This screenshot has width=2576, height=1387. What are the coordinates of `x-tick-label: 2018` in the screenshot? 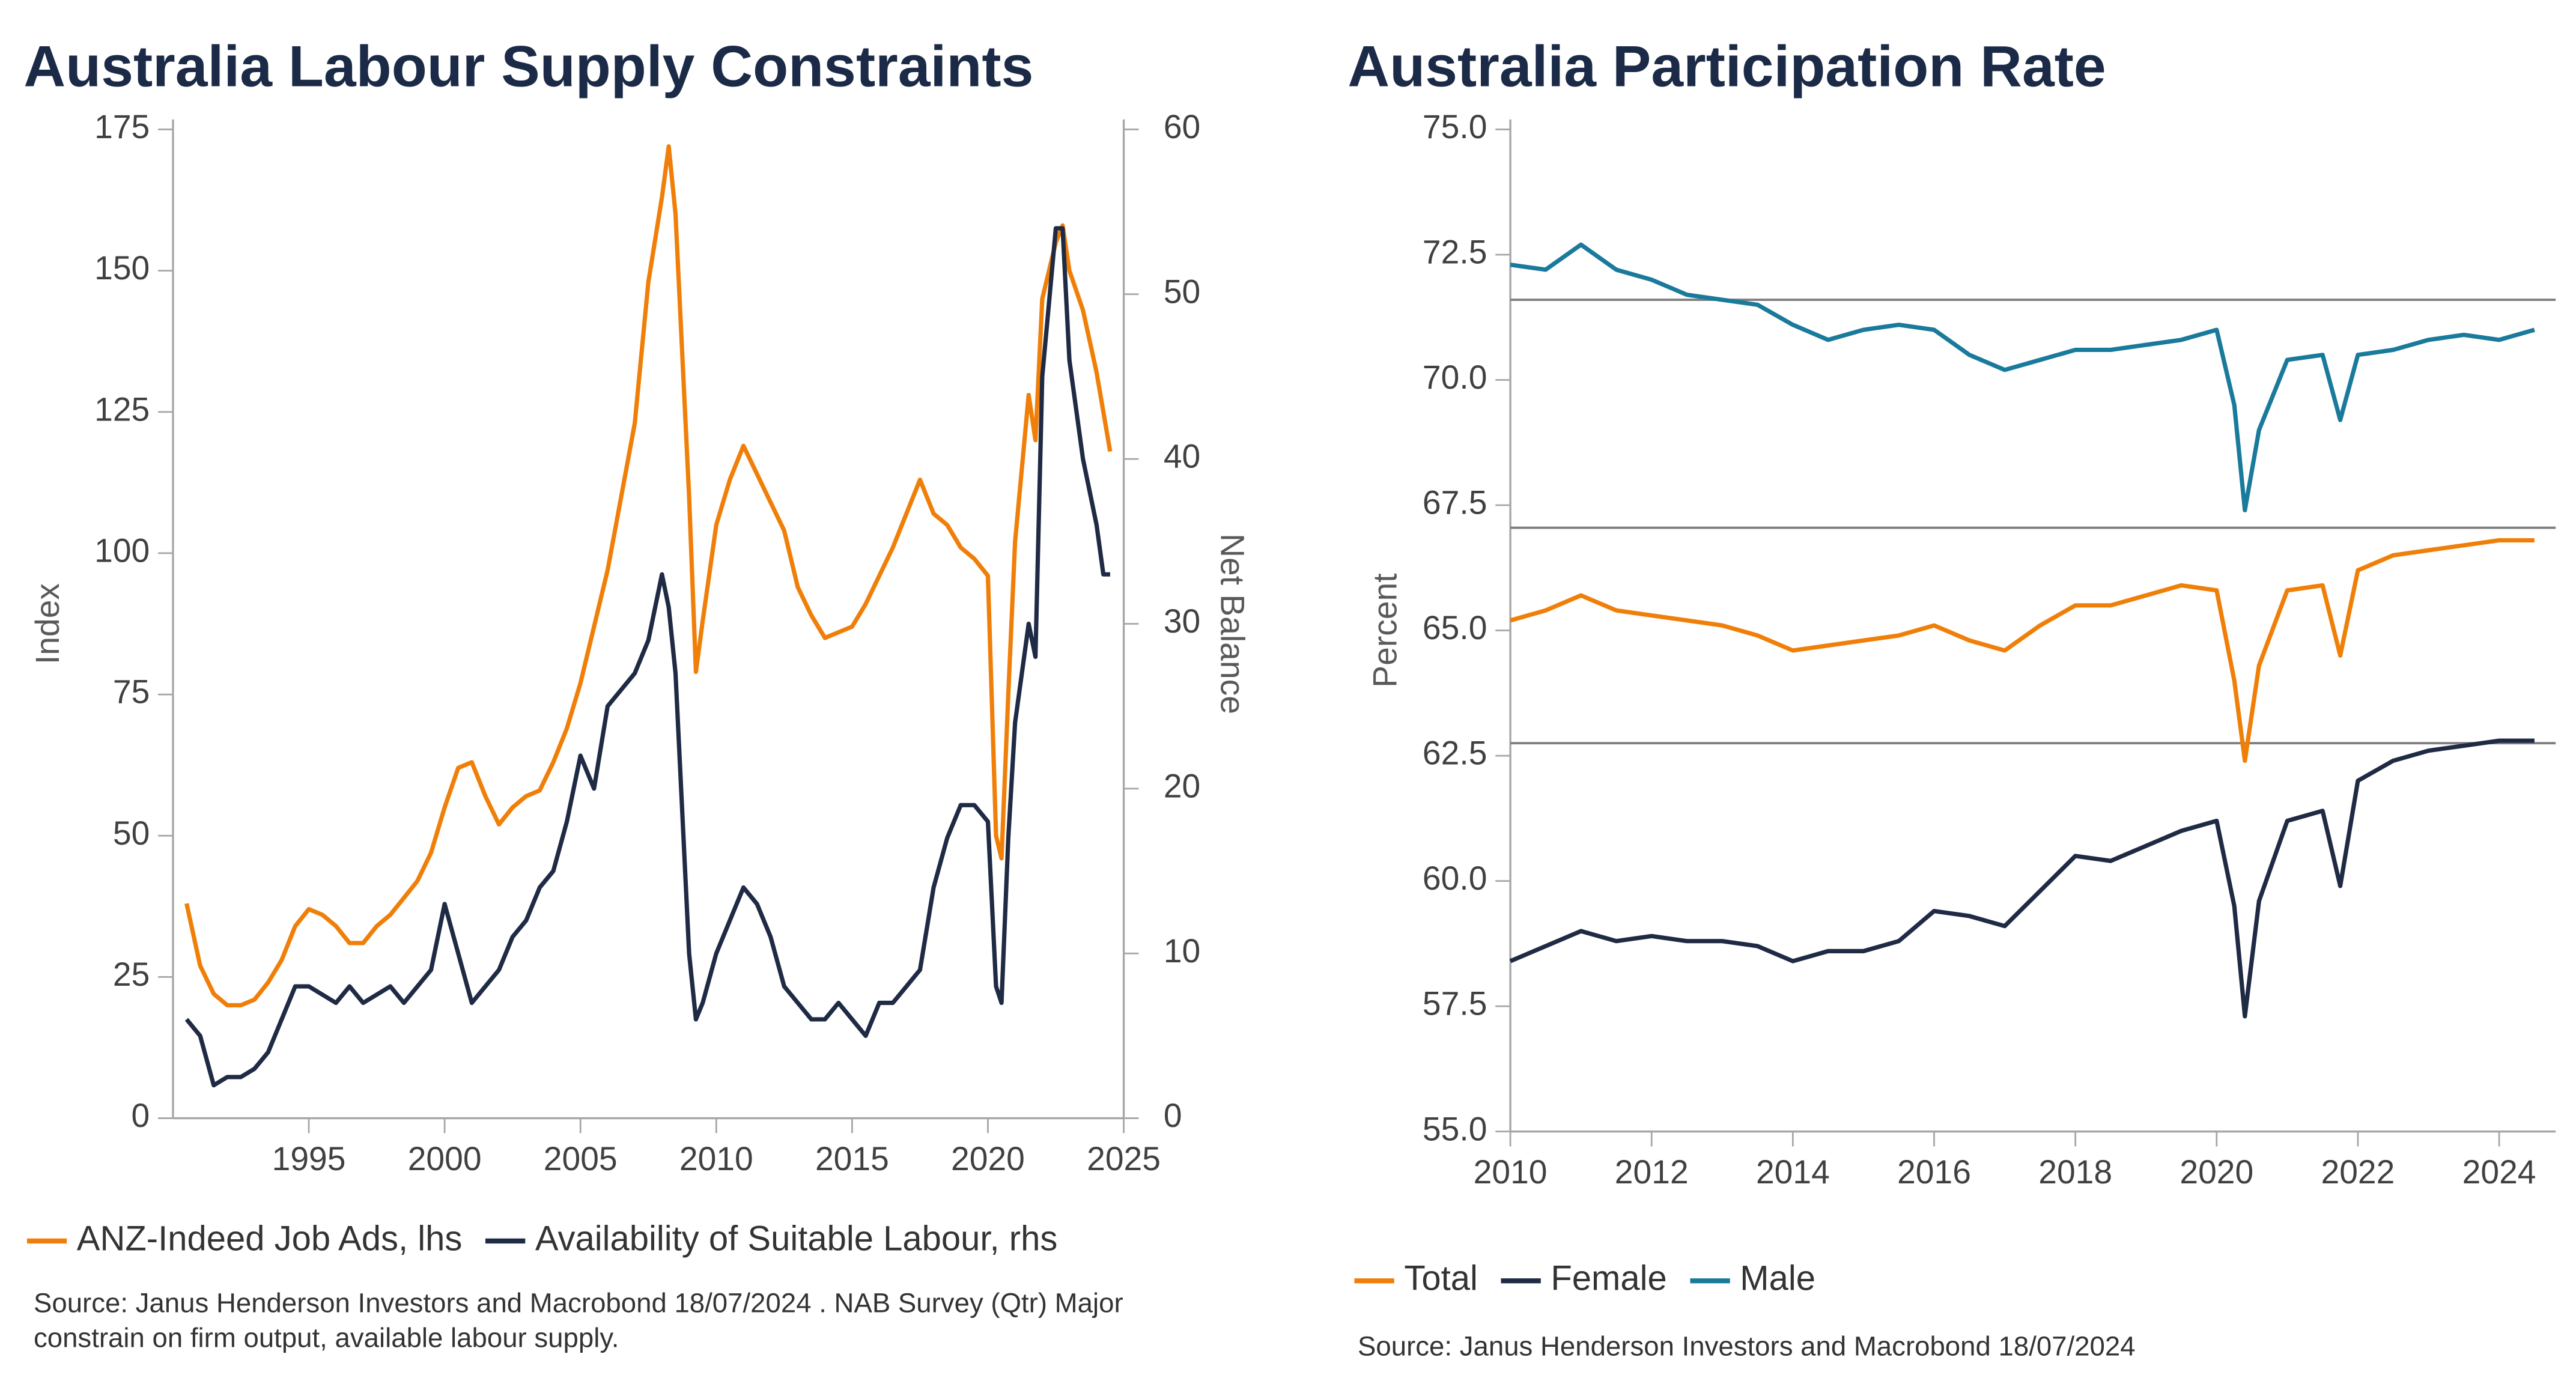 It's located at (2075, 1172).